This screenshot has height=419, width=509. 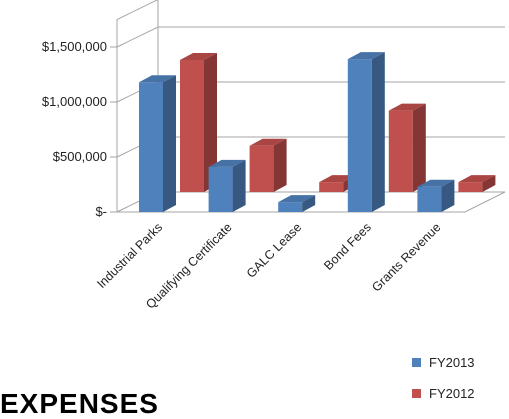 I want to click on x-category-label: Industrial Parks, so click(x=129, y=255).